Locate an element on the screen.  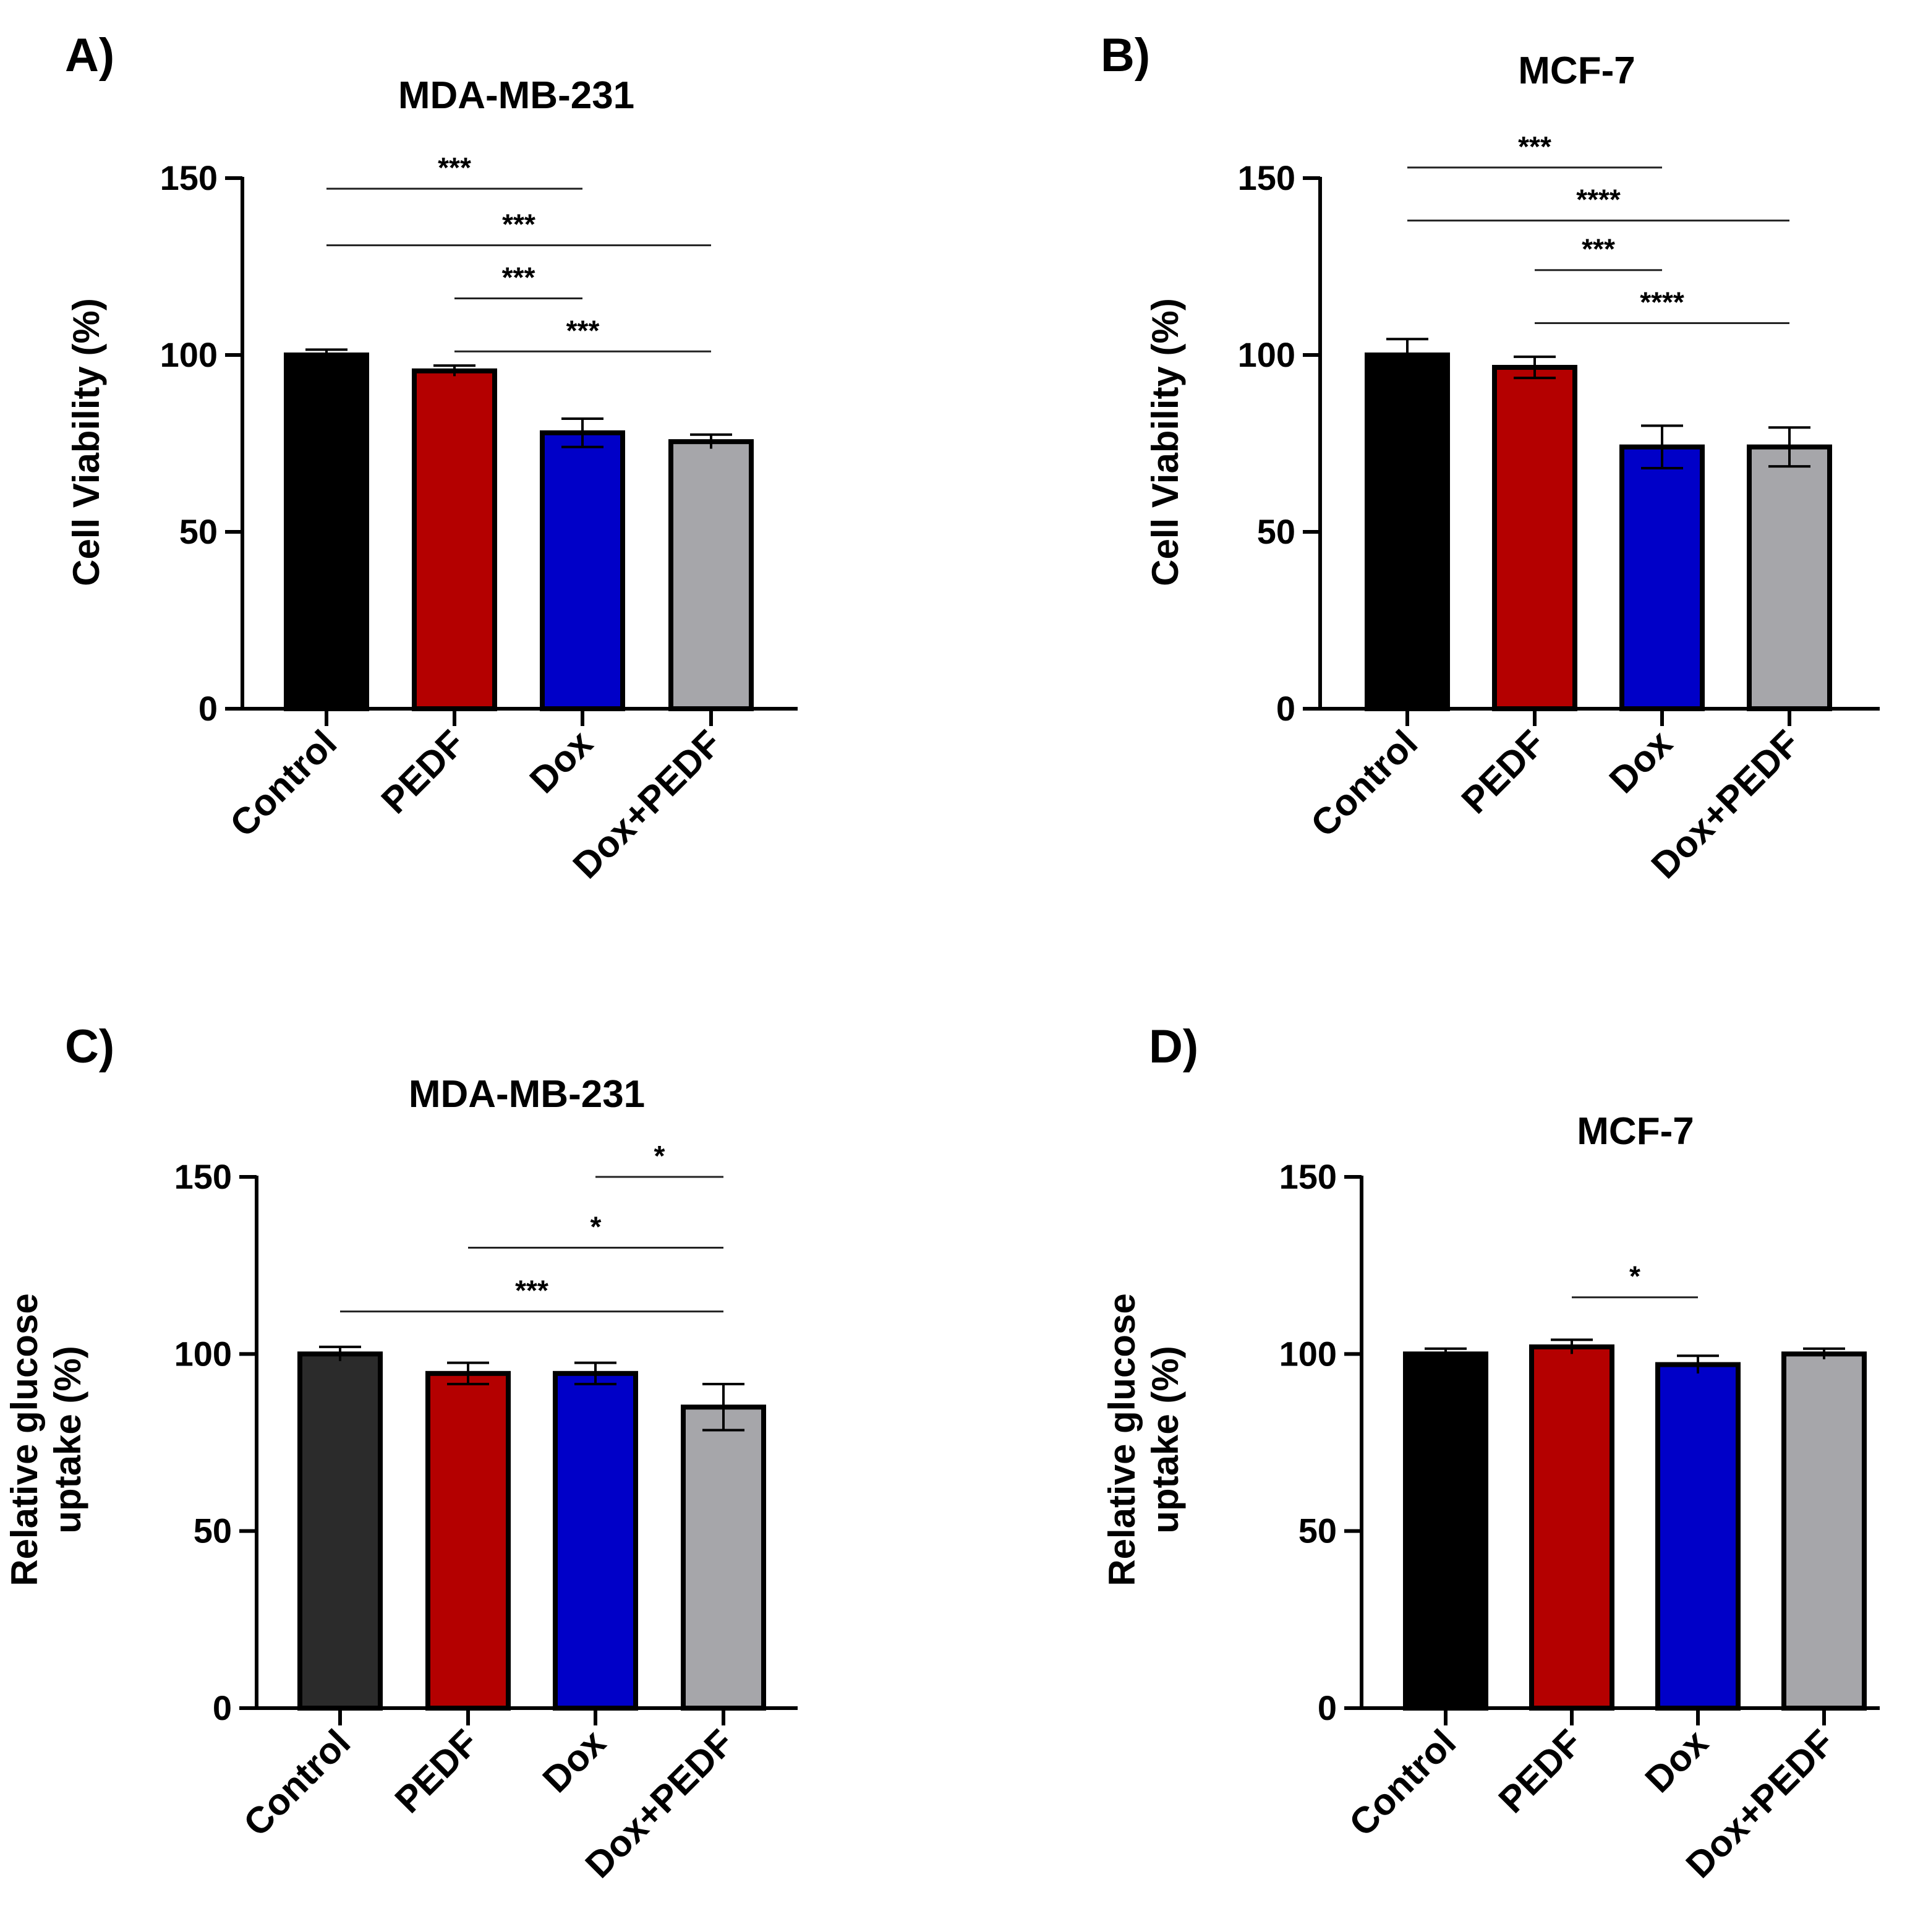
panel-letter: A) is located at coordinates (89, 55).